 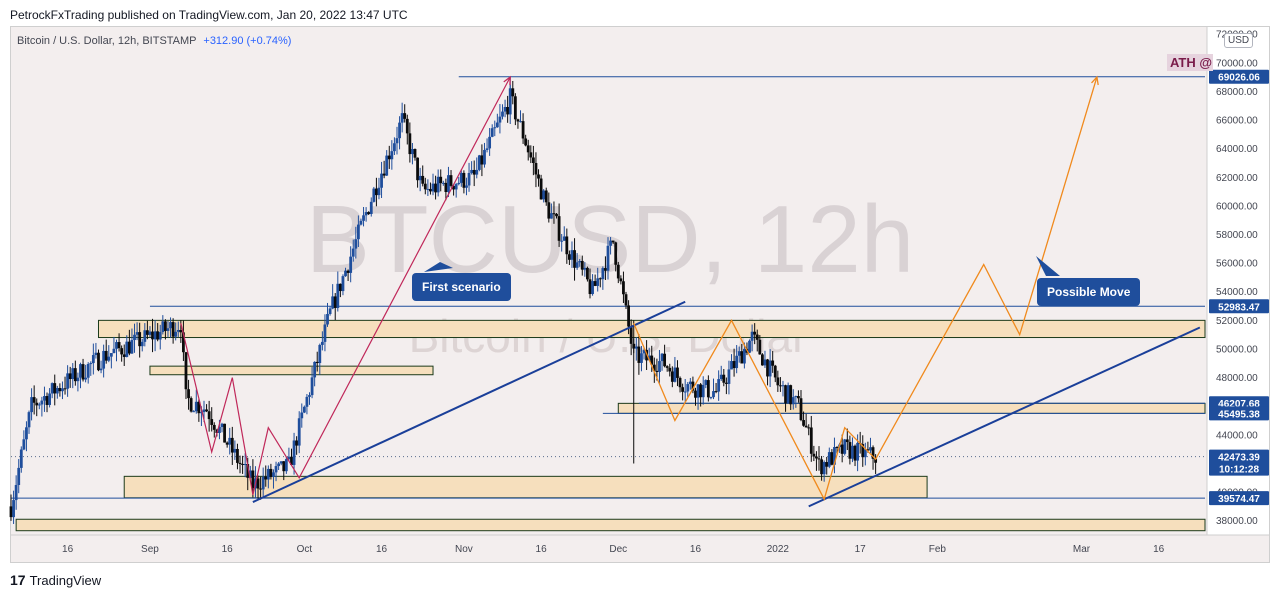 What do you see at coordinates (1237, 264) in the screenshot?
I see `price-tick-label: 56000.00` at bounding box center [1237, 264].